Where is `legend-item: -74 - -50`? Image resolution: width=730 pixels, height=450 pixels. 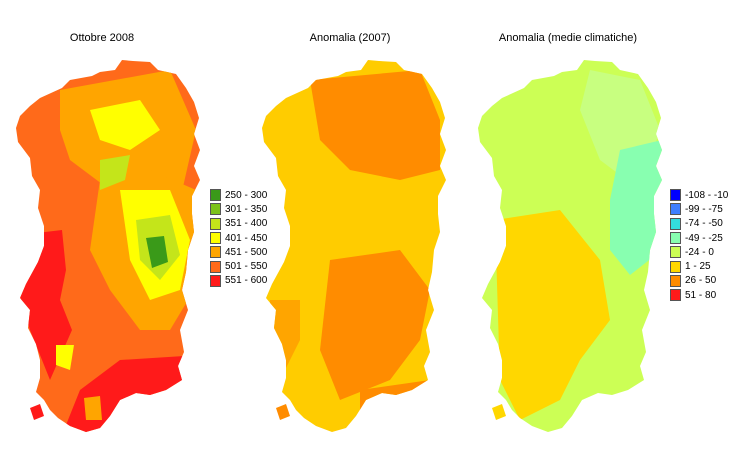 legend-item: -74 - -50 is located at coordinates (700, 224).